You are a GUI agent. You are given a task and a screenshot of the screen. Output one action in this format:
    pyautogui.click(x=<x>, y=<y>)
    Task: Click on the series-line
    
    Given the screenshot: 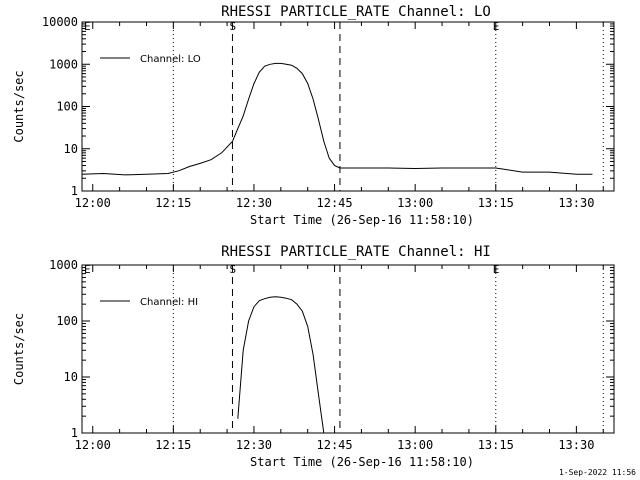 What is the action you would take?
    pyautogui.click(x=281, y=365)
    